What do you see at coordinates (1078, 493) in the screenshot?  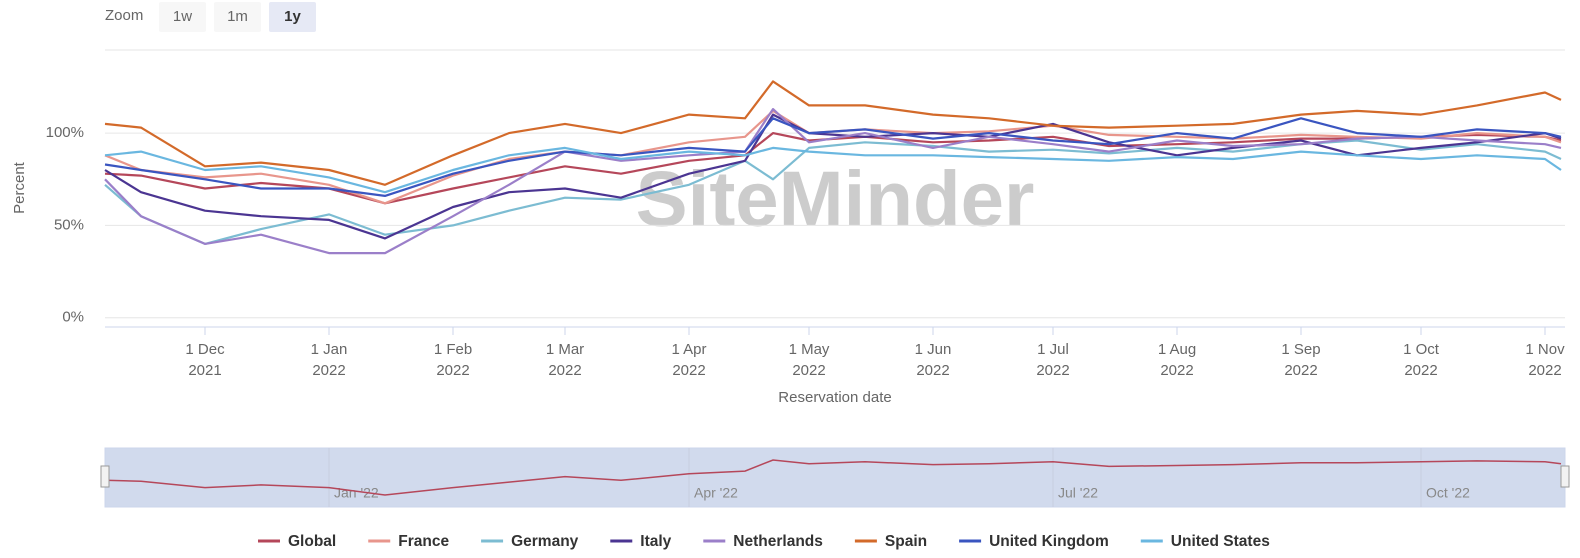 I see `navigator-tick-label: Jul '22` at bounding box center [1078, 493].